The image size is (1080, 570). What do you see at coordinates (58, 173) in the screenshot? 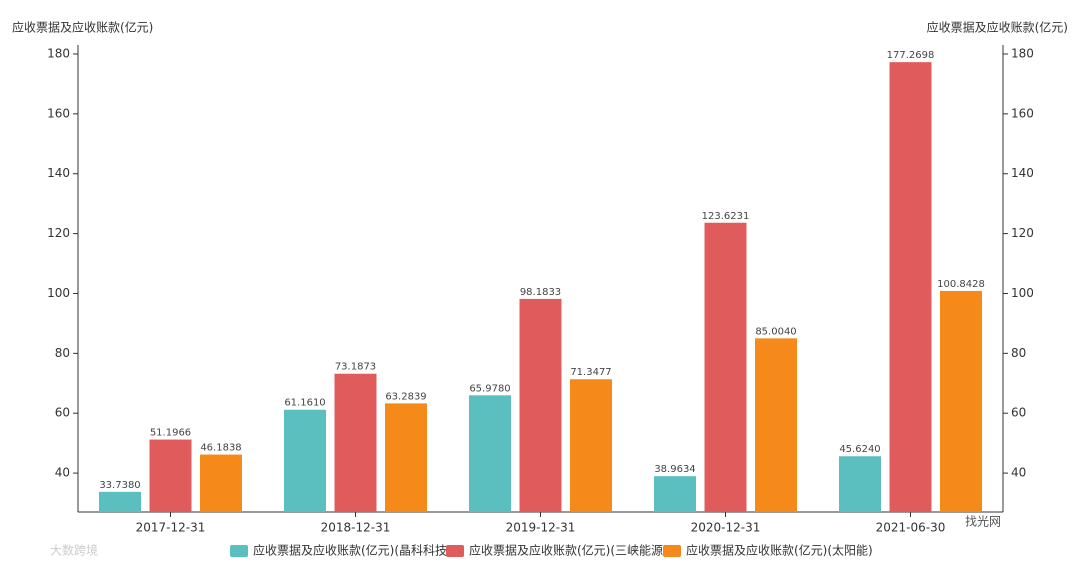
I see `y-tick-label: 140` at bounding box center [58, 173].